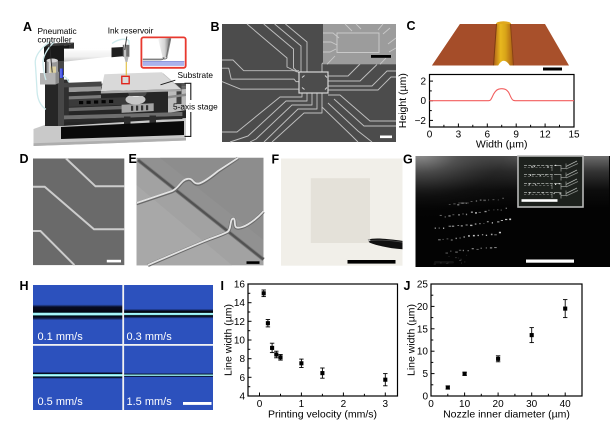 This screenshot has height=425, width=610. What do you see at coordinates (195, 107) in the screenshot?
I see `svg-text: 5-axis stage` at bounding box center [195, 107].